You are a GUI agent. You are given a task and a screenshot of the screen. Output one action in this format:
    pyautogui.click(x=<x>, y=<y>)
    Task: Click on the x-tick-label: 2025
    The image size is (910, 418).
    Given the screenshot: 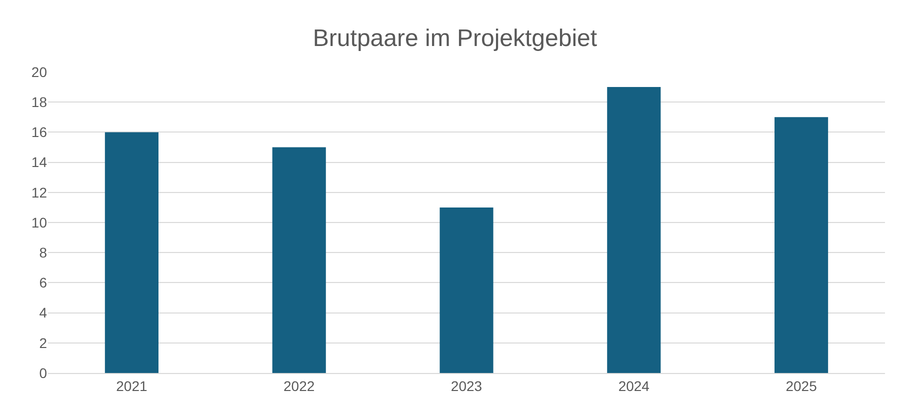 What is the action you would take?
    pyautogui.click(x=802, y=386)
    